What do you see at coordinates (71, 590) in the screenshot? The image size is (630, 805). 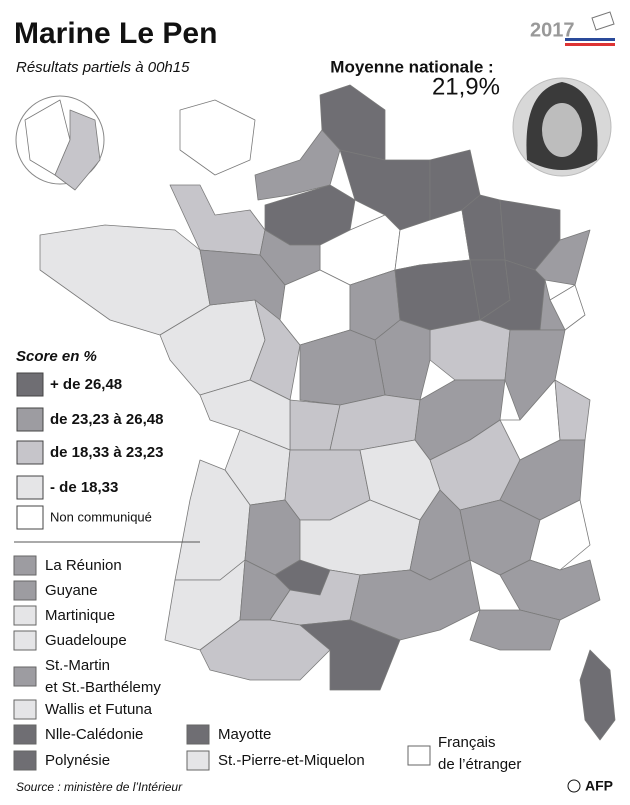 I see `territory-label: Guyane` at bounding box center [71, 590].